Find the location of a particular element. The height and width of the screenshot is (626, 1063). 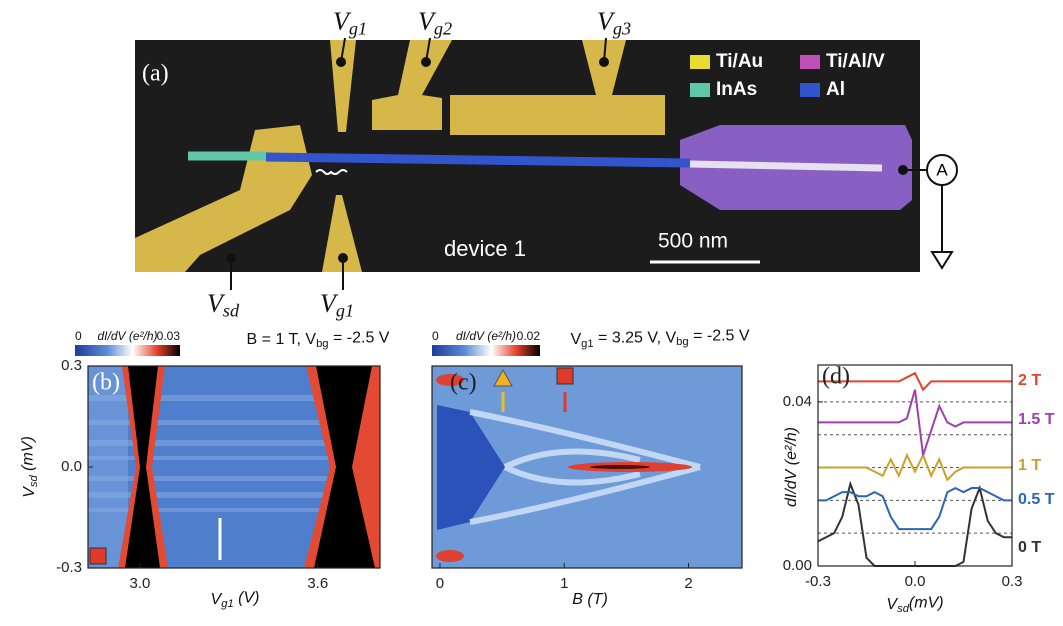

plot-frame is located at coordinates (587, 467).